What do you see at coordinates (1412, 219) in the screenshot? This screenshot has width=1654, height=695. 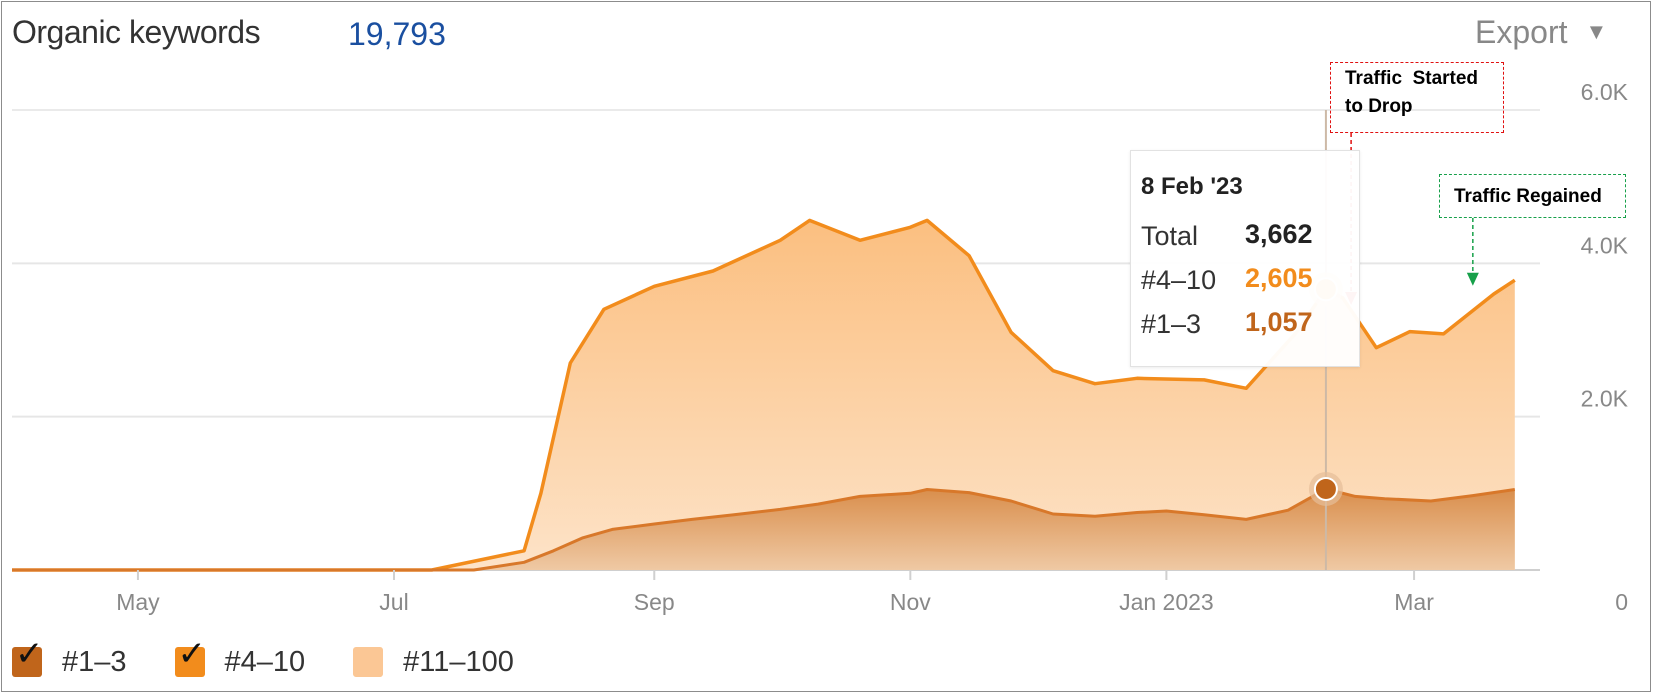 I see `annotation-arrows` at bounding box center [1412, 219].